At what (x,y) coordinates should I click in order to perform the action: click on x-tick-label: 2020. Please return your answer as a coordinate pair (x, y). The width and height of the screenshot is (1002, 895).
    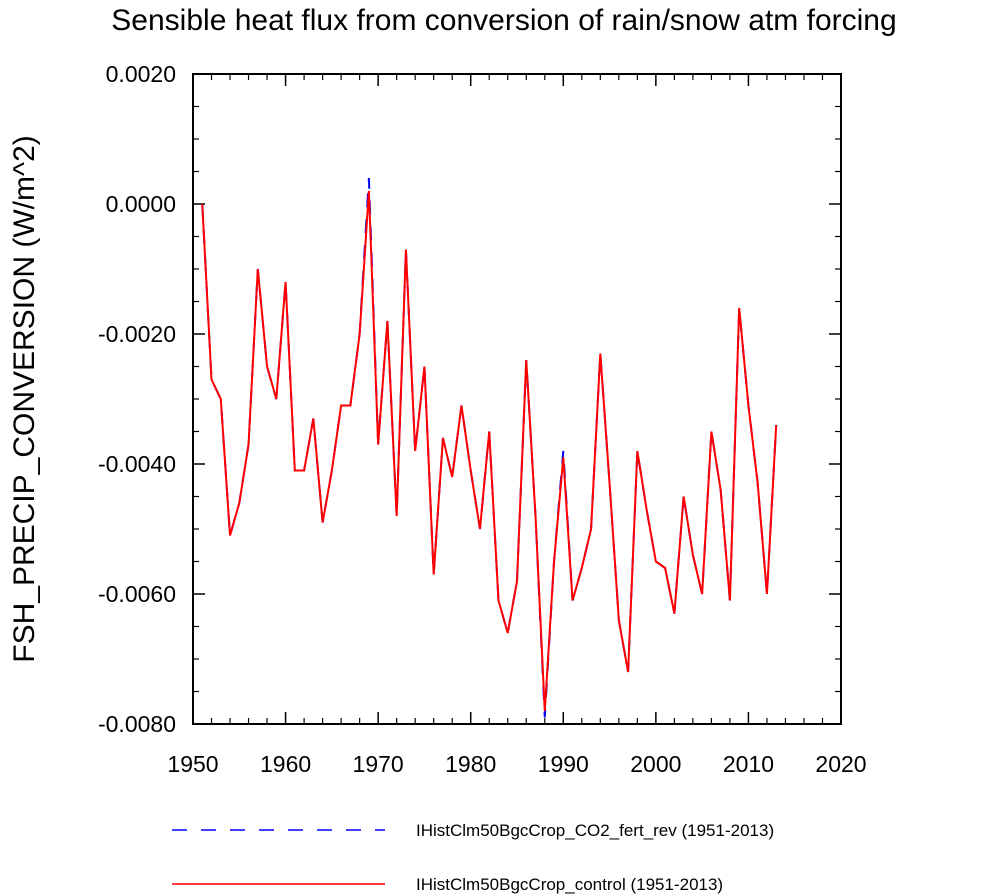
    Looking at the image, I should click on (840, 764).